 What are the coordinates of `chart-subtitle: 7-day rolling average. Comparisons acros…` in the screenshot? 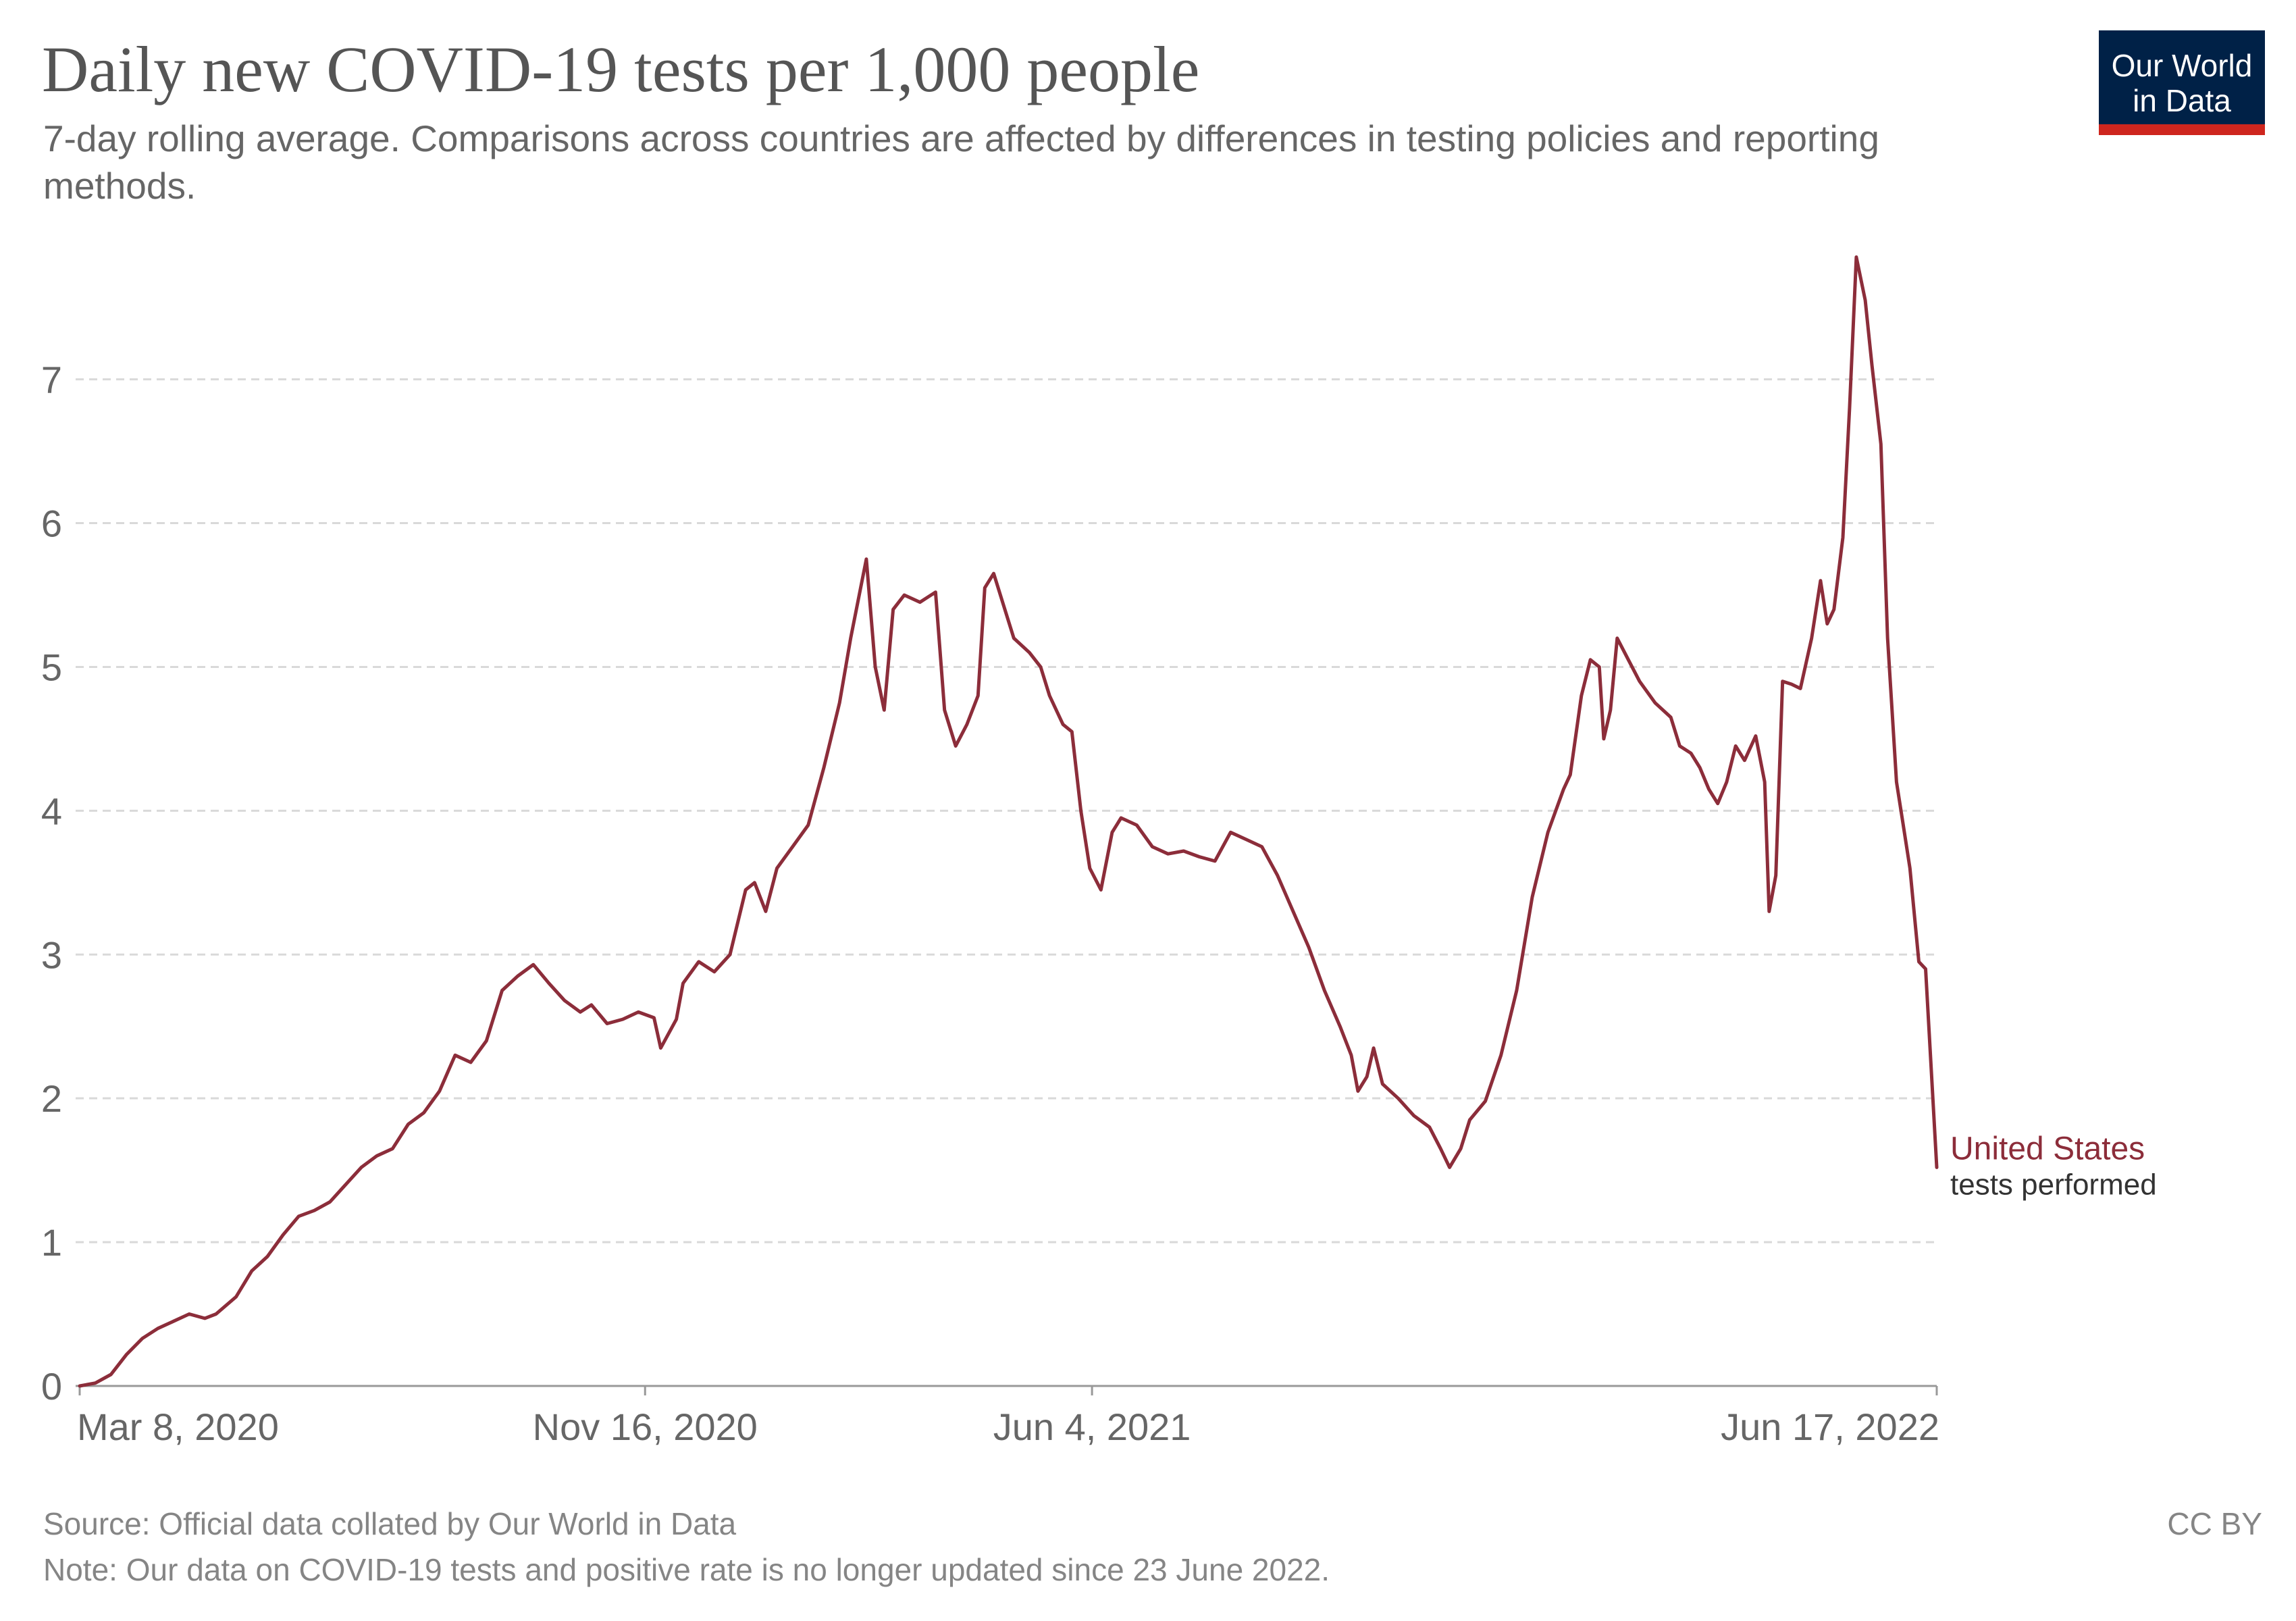 It's located at (961, 162).